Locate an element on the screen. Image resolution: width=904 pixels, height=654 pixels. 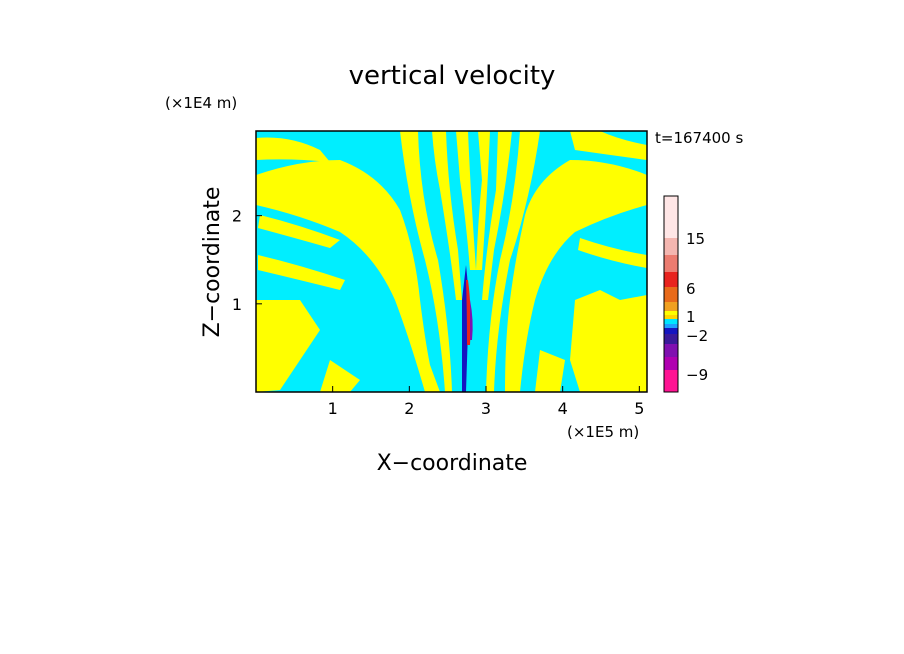
y-axis-title: Z−coordinate is located at coordinates (212, 262).